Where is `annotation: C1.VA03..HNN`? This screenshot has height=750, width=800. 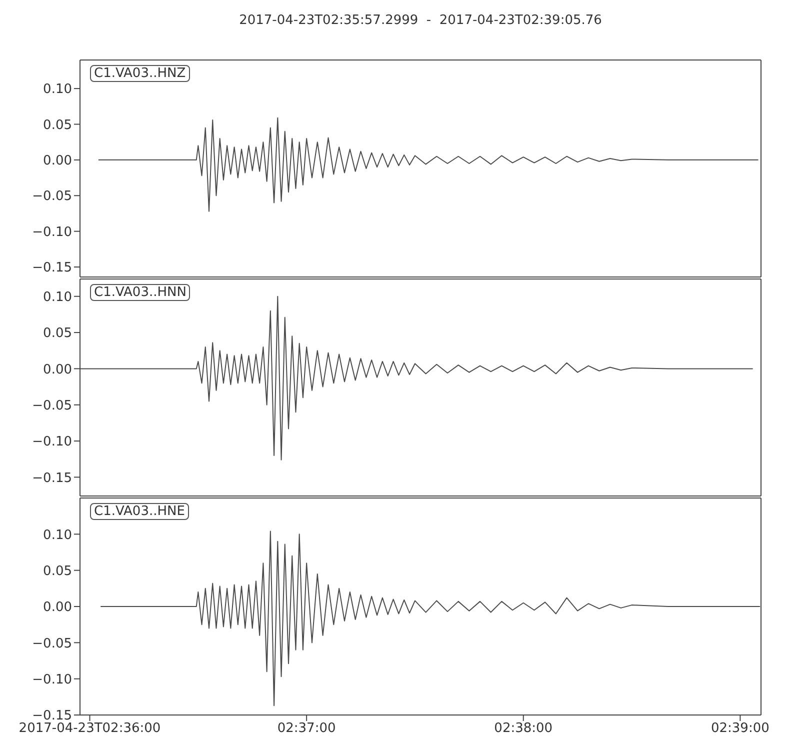 annotation: C1.VA03..HNN is located at coordinates (140, 292).